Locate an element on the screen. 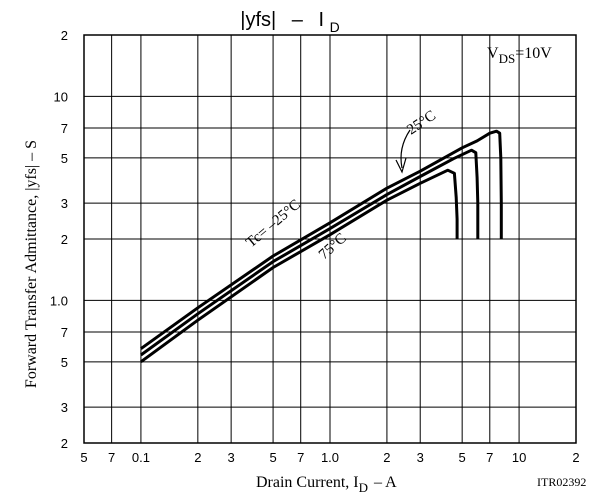 The width and height of the screenshot is (598, 494). title-id-main: I is located at coordinates (321, 20).